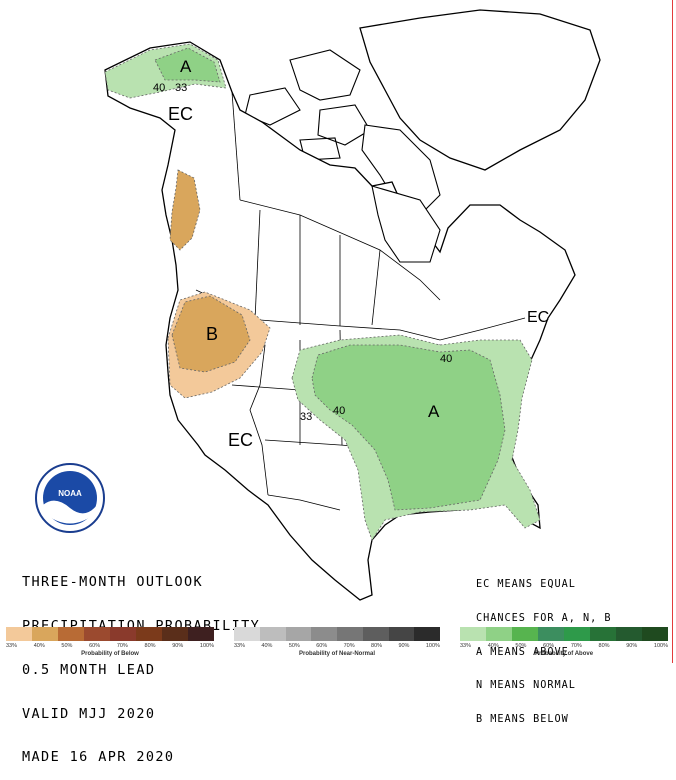  What do you see at coordinates (181, 88) in the screenshot?
I see `map-label-alaska-33: 33` at bounding box center [181, 88].